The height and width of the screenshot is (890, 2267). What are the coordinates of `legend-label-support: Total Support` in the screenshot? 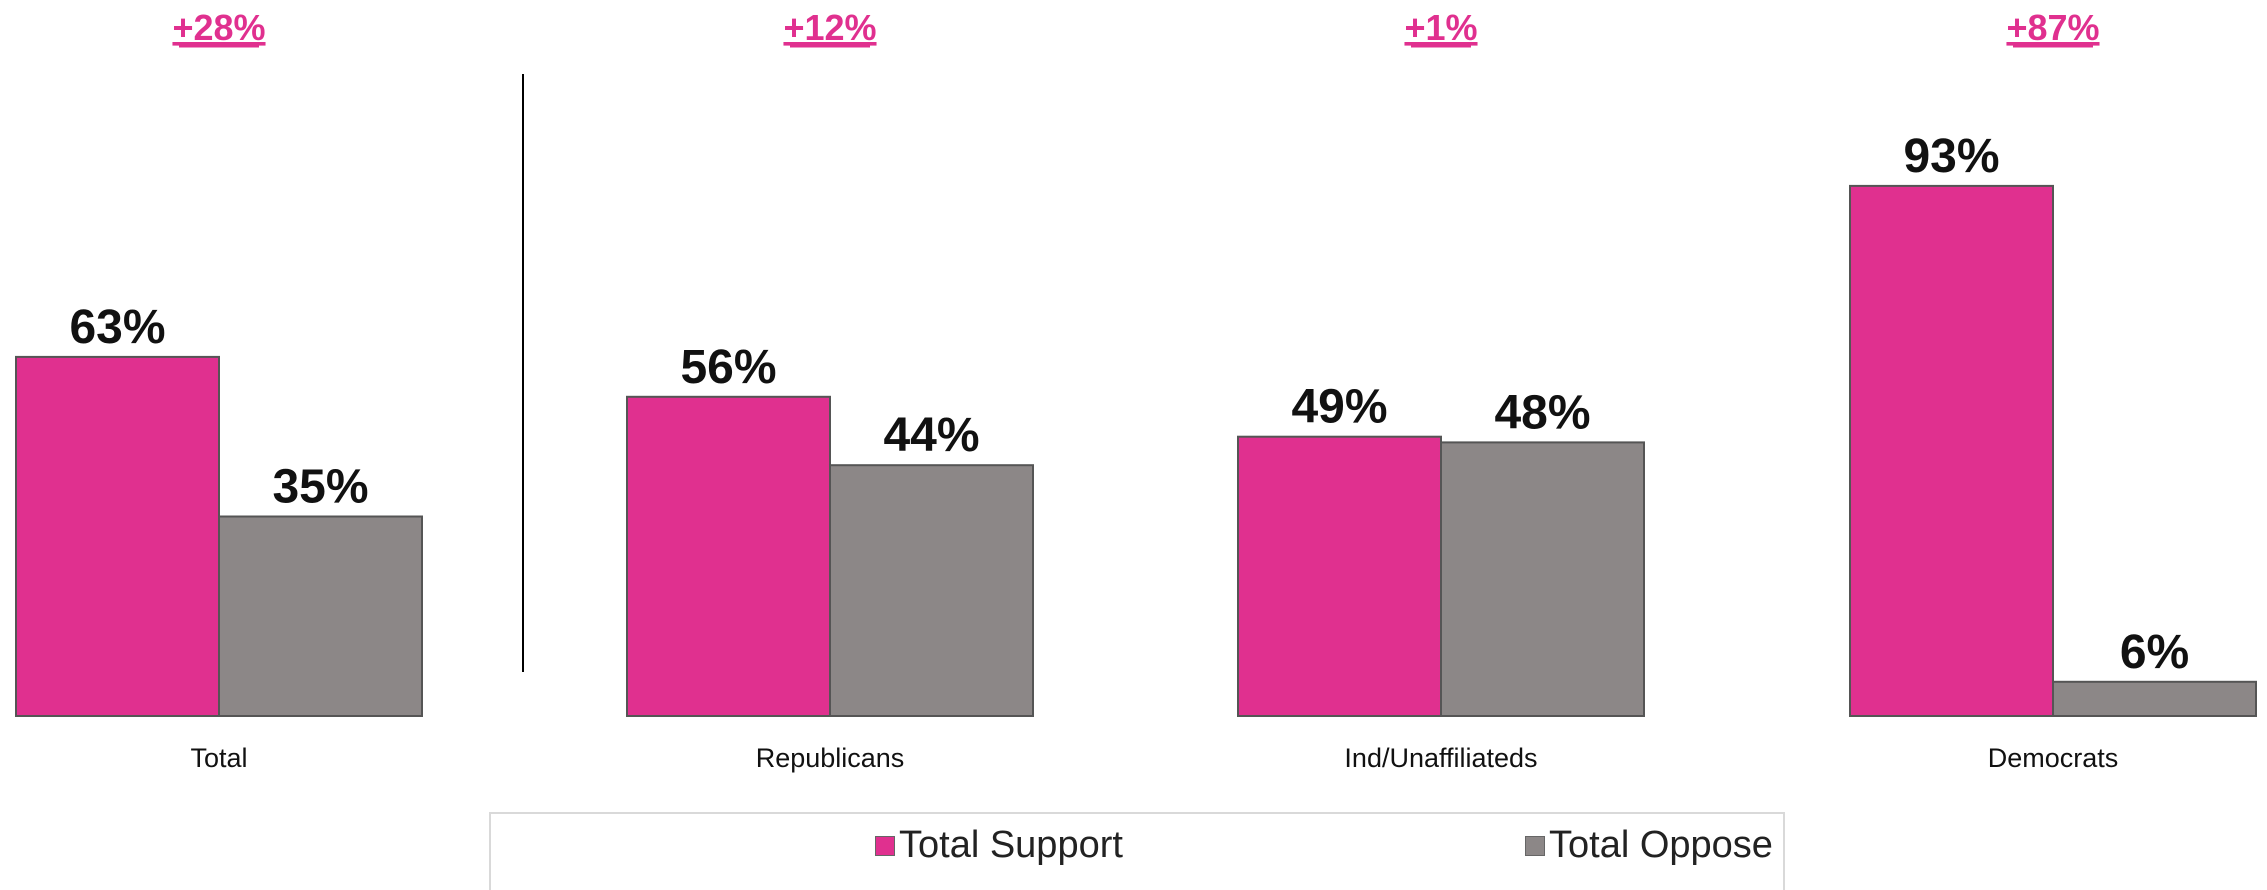 It's located at (1011, 845).